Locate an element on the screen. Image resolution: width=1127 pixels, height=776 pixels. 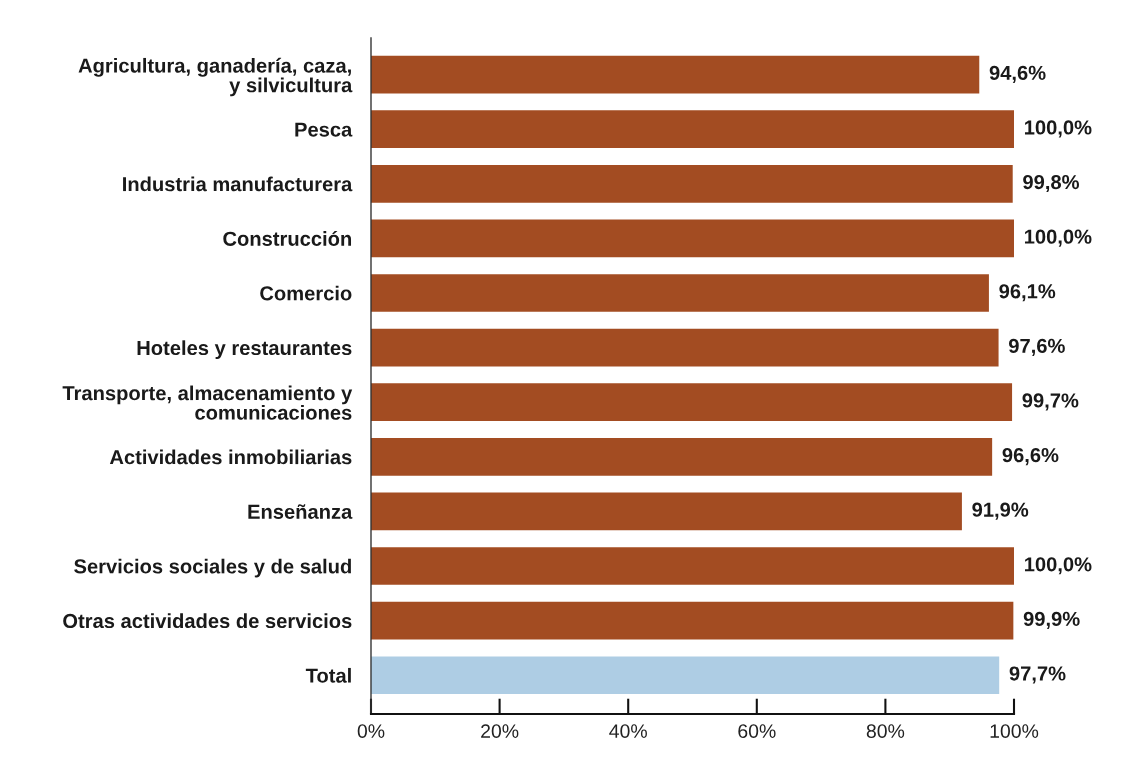
data-label: 91,9% is located at coordinates (1000, 511).